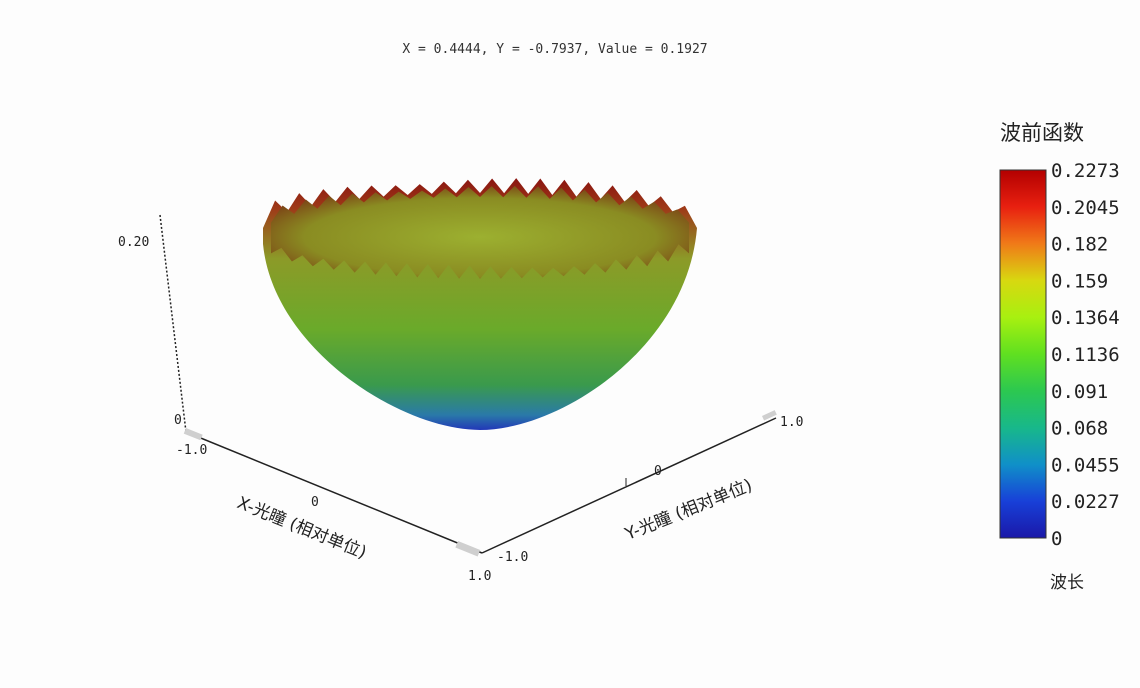  I want to click on colorbar-title: 波前函数, so click(1042, 133).